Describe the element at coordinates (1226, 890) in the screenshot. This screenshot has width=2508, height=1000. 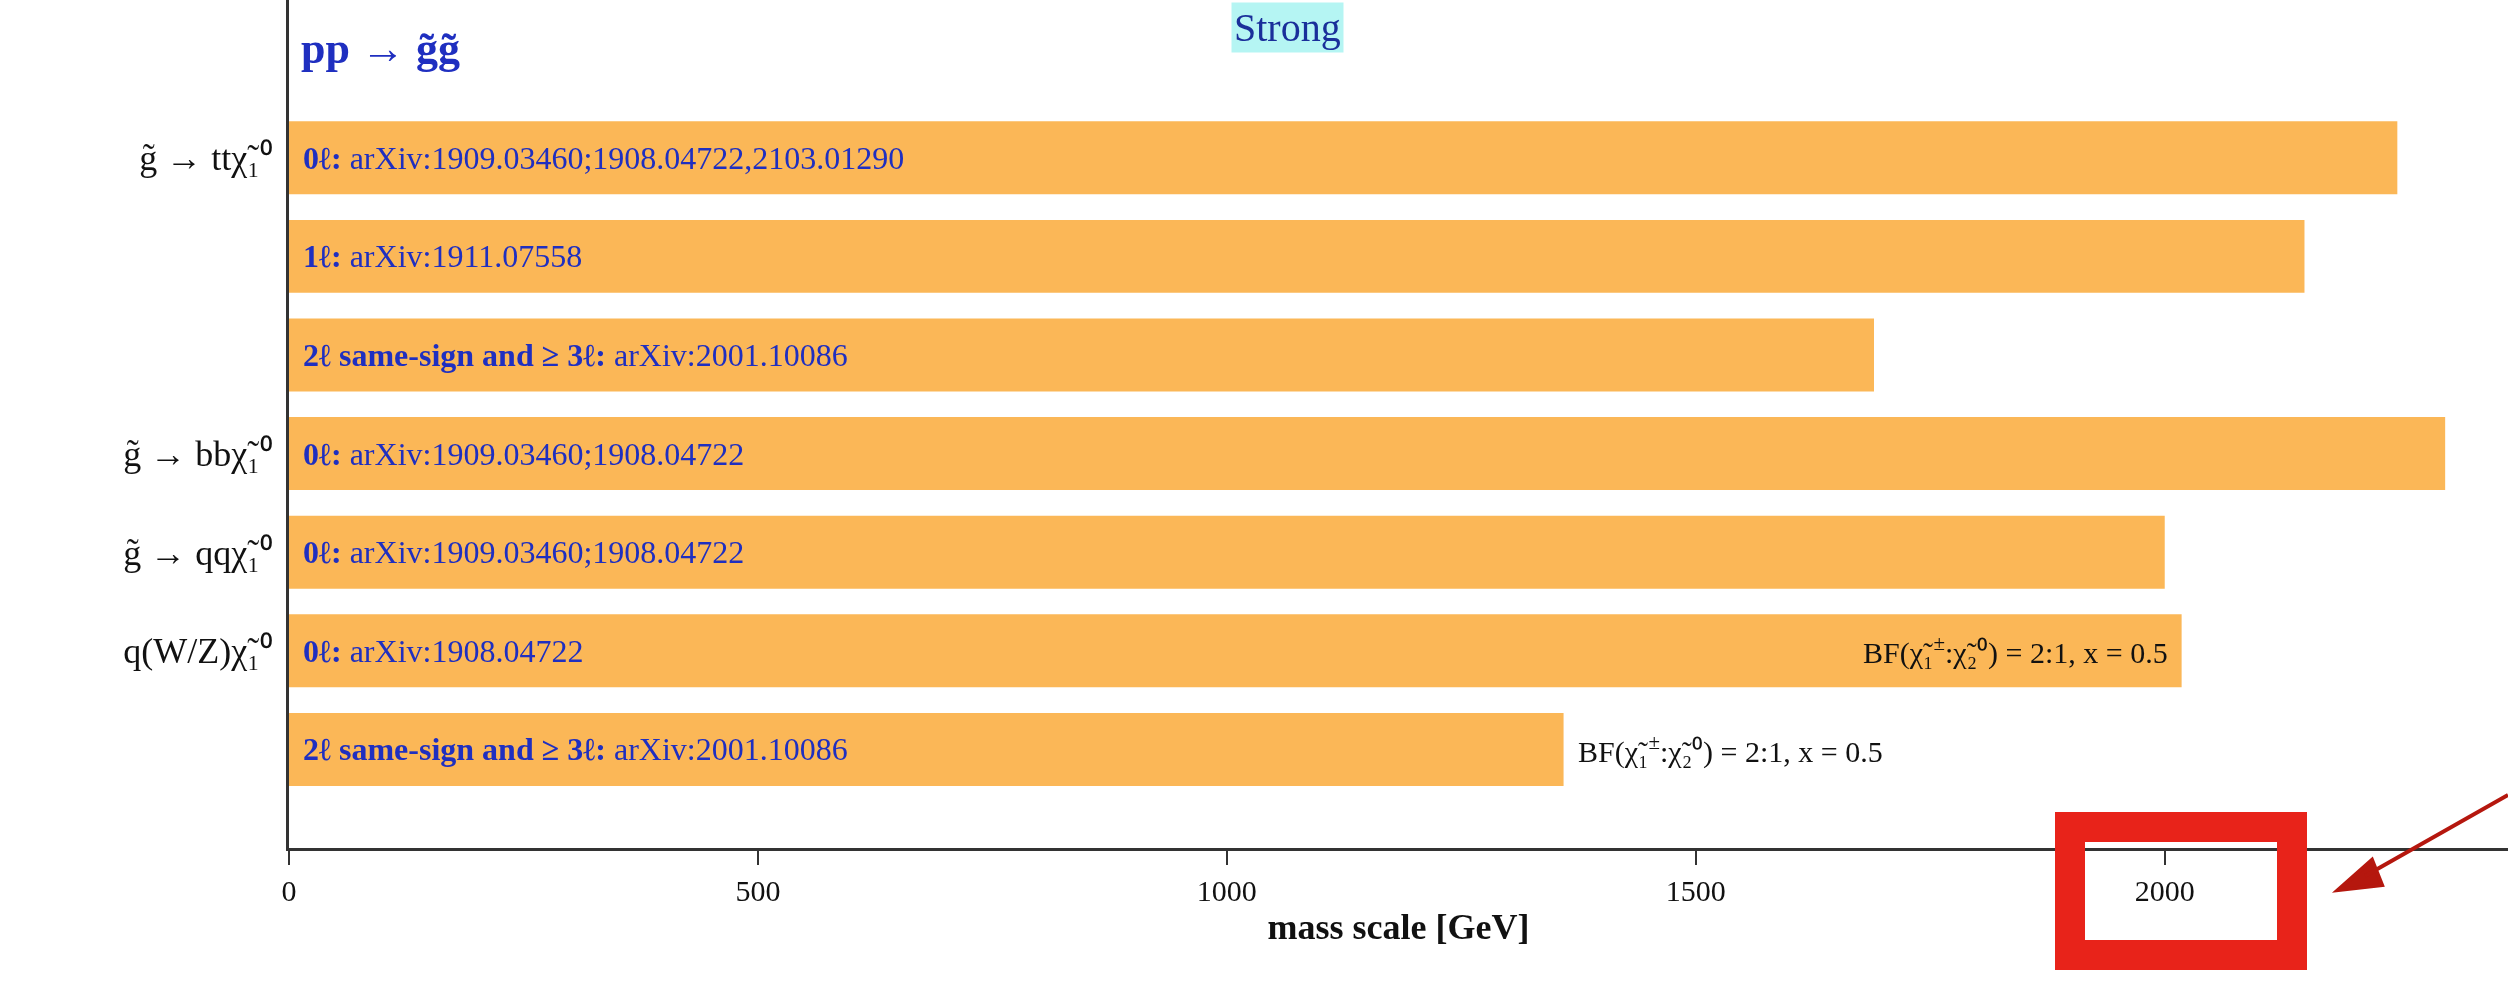
I see `x-tick-label: 1000` at that location.